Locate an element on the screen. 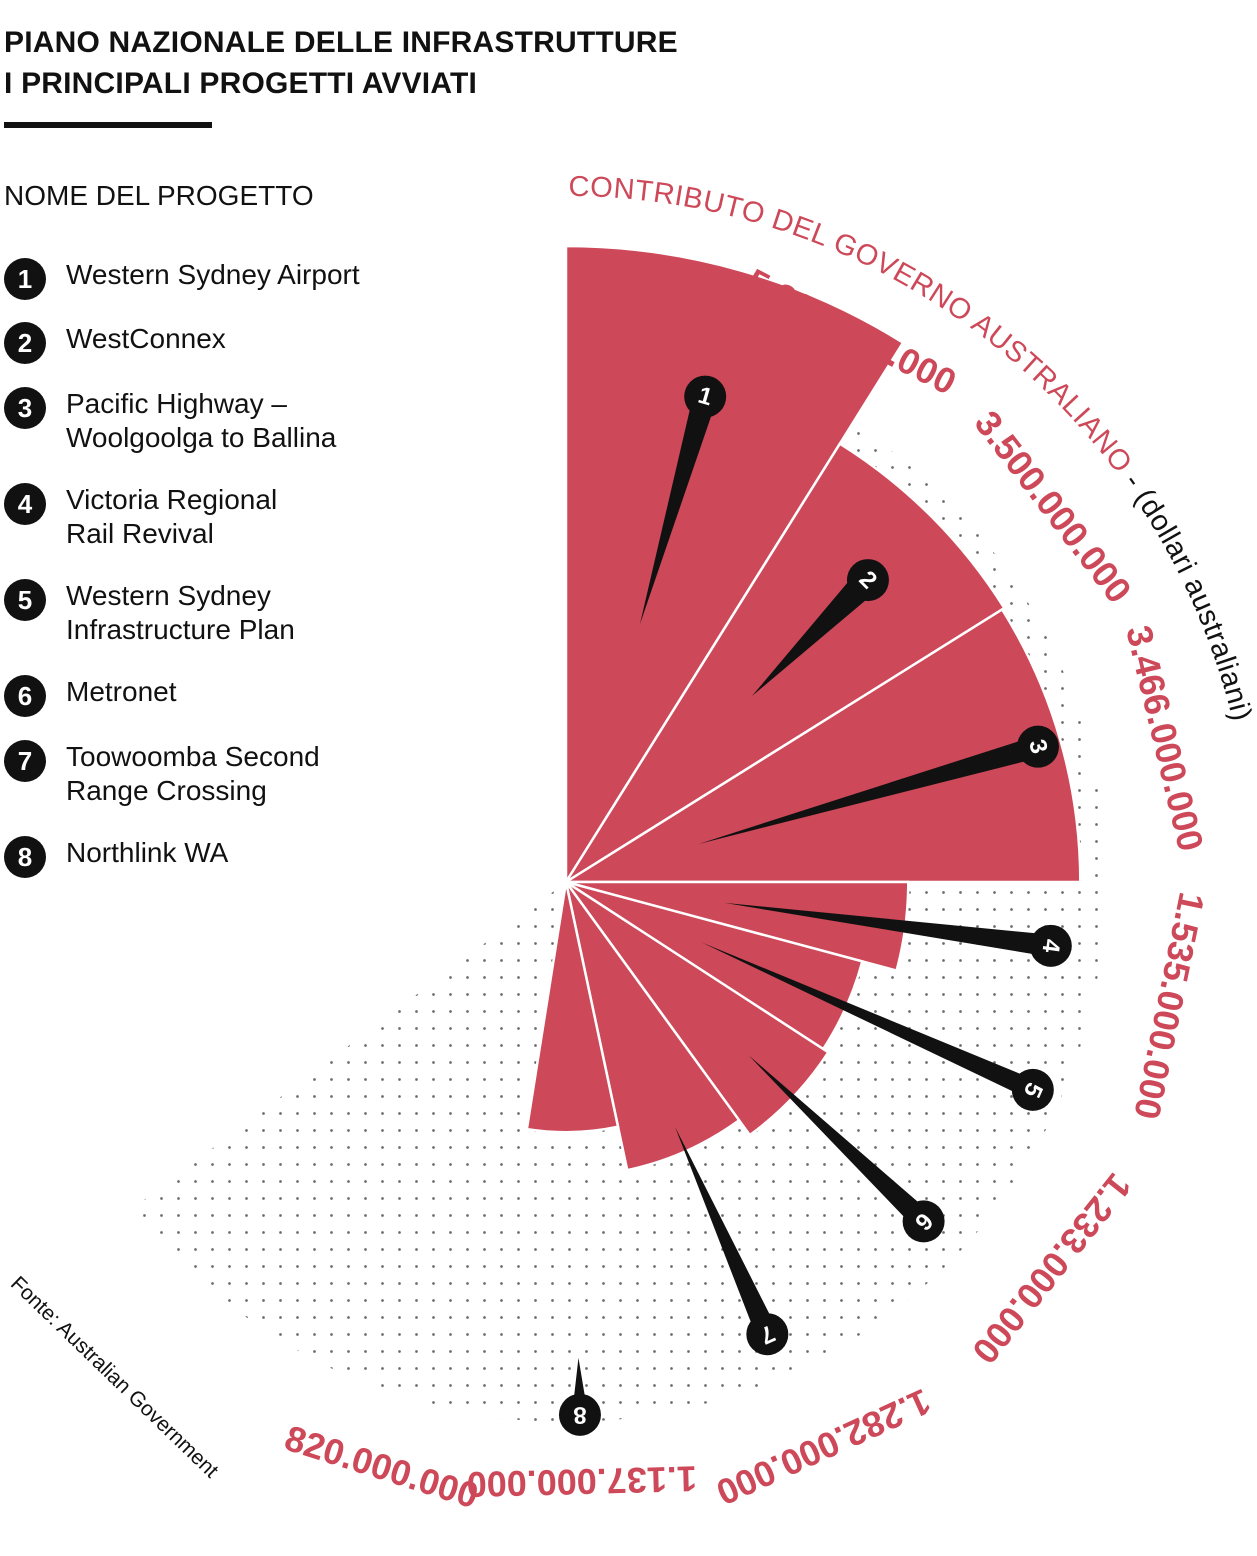 The height and width of the screenshot is (1556, 1257). legend-number-badge: 3 is located at coordinates (25, 408).